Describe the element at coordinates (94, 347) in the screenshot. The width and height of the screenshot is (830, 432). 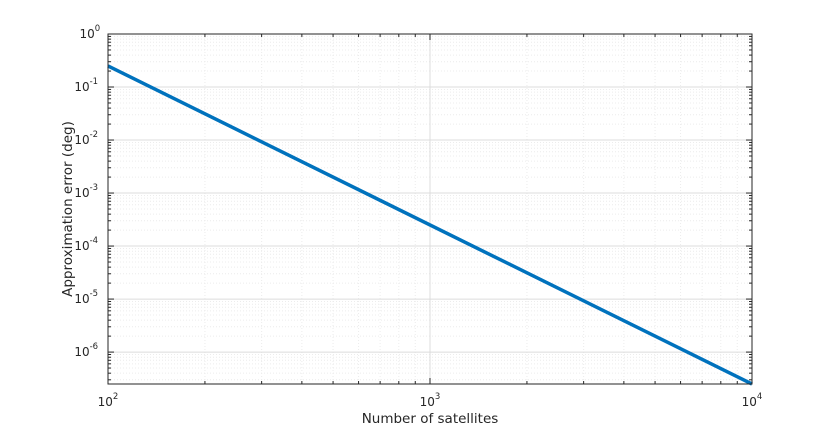
I see `y-tick-exponent: -6` at that location.